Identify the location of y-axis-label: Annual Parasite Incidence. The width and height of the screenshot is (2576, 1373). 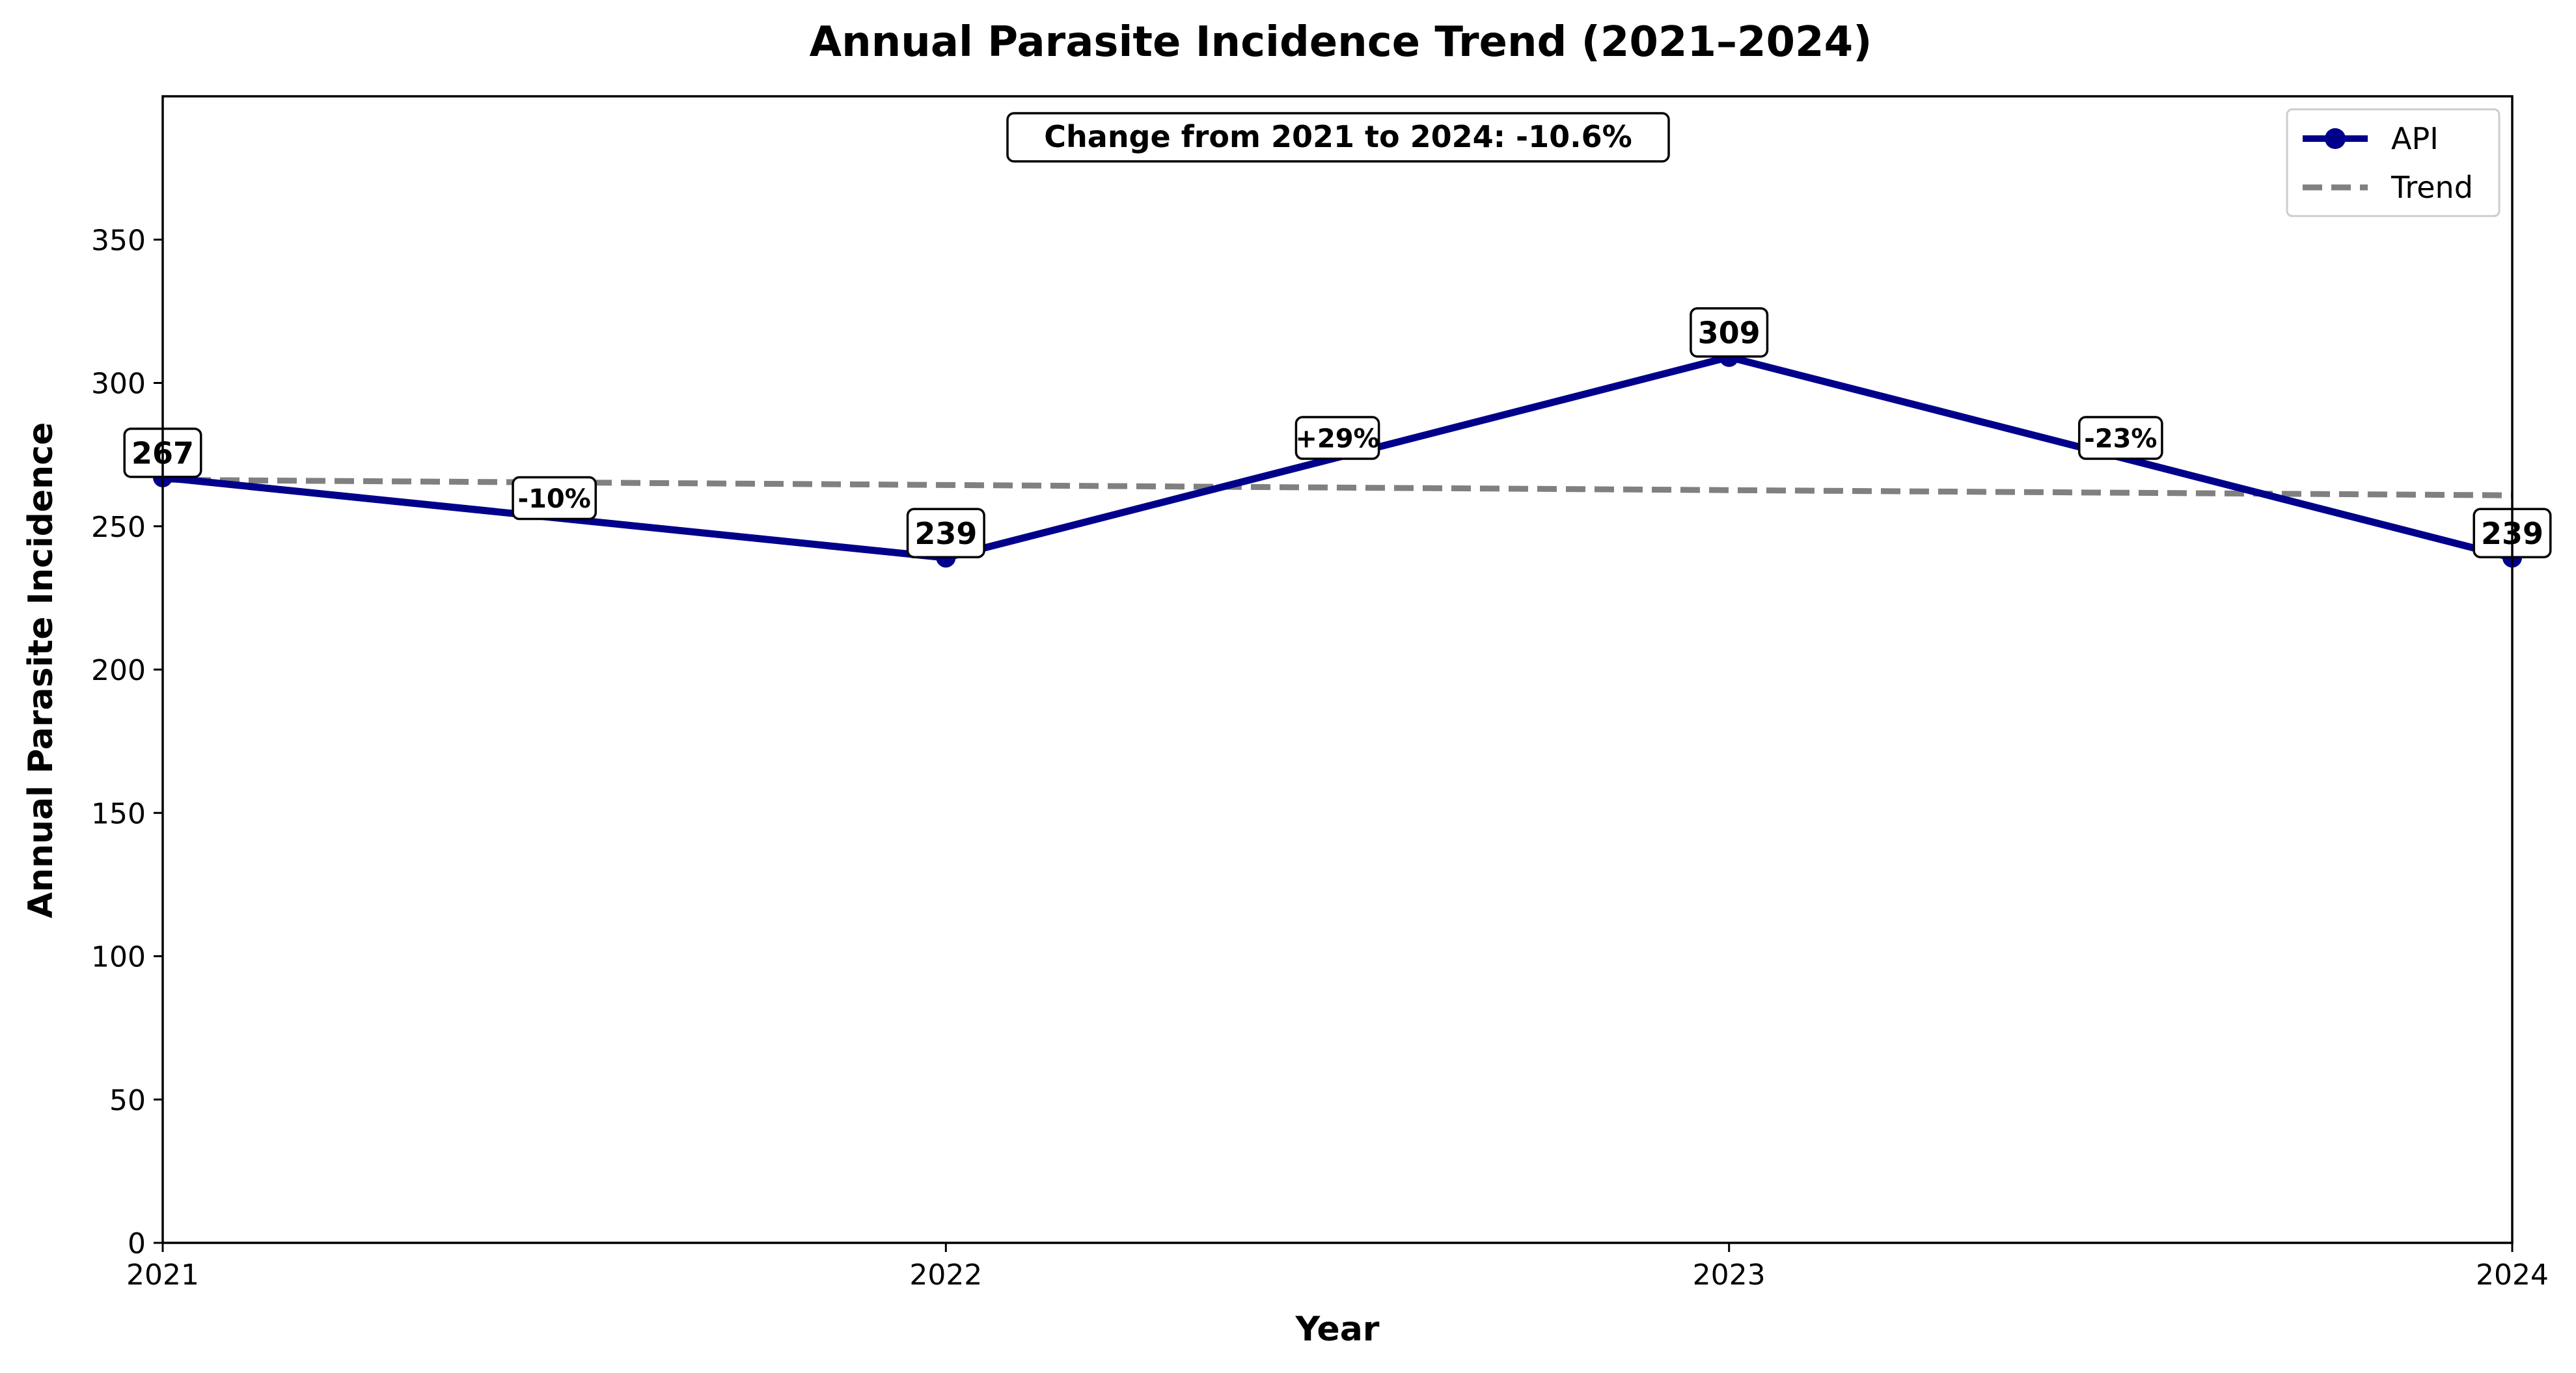
(41, 670).